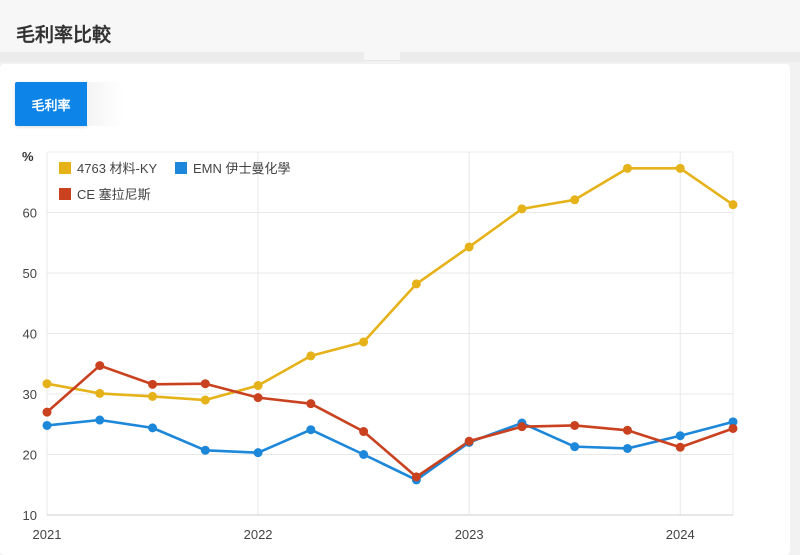 This screenshot has height=555, width=800. What do you see at coordinates (400, 30) in the screenshot?
I see `page-header: 毛利率比較` at bounding box center [400, 30].